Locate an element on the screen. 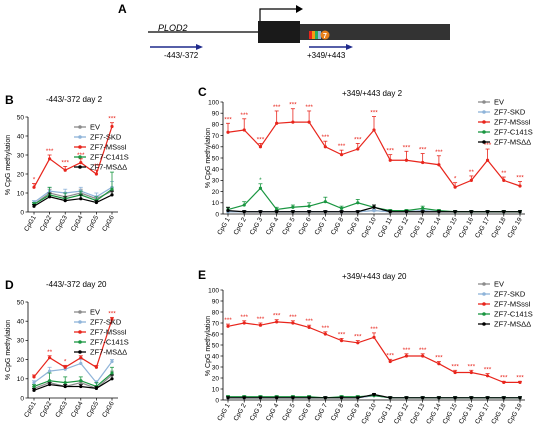 Image resolution: width=550 pixels, height=429 pixels. x-tick-label: CpG 17 is located at coordinates (482, 413).